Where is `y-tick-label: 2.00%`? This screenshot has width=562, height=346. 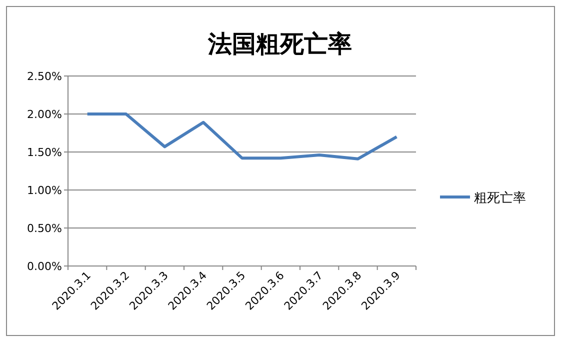 y-tick-label: 2.00% is located at coordinates (44, 114).